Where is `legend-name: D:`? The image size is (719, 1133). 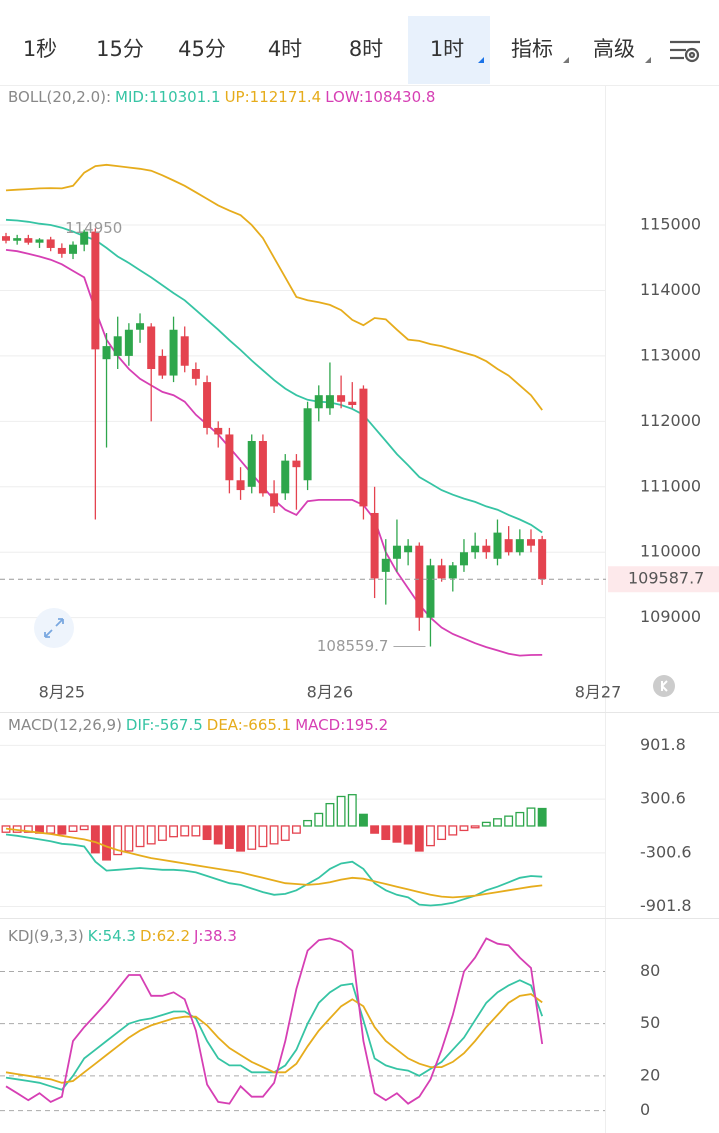 legend-name: D: is located at coordinates (148, 936).